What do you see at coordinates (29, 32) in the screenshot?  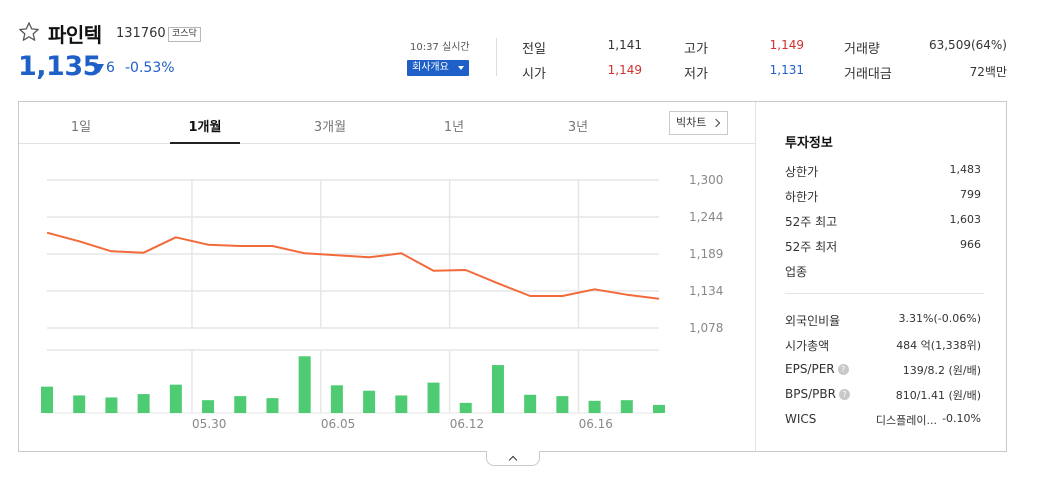 I see `favorite-star-icon` at bounding box center [29, 32].